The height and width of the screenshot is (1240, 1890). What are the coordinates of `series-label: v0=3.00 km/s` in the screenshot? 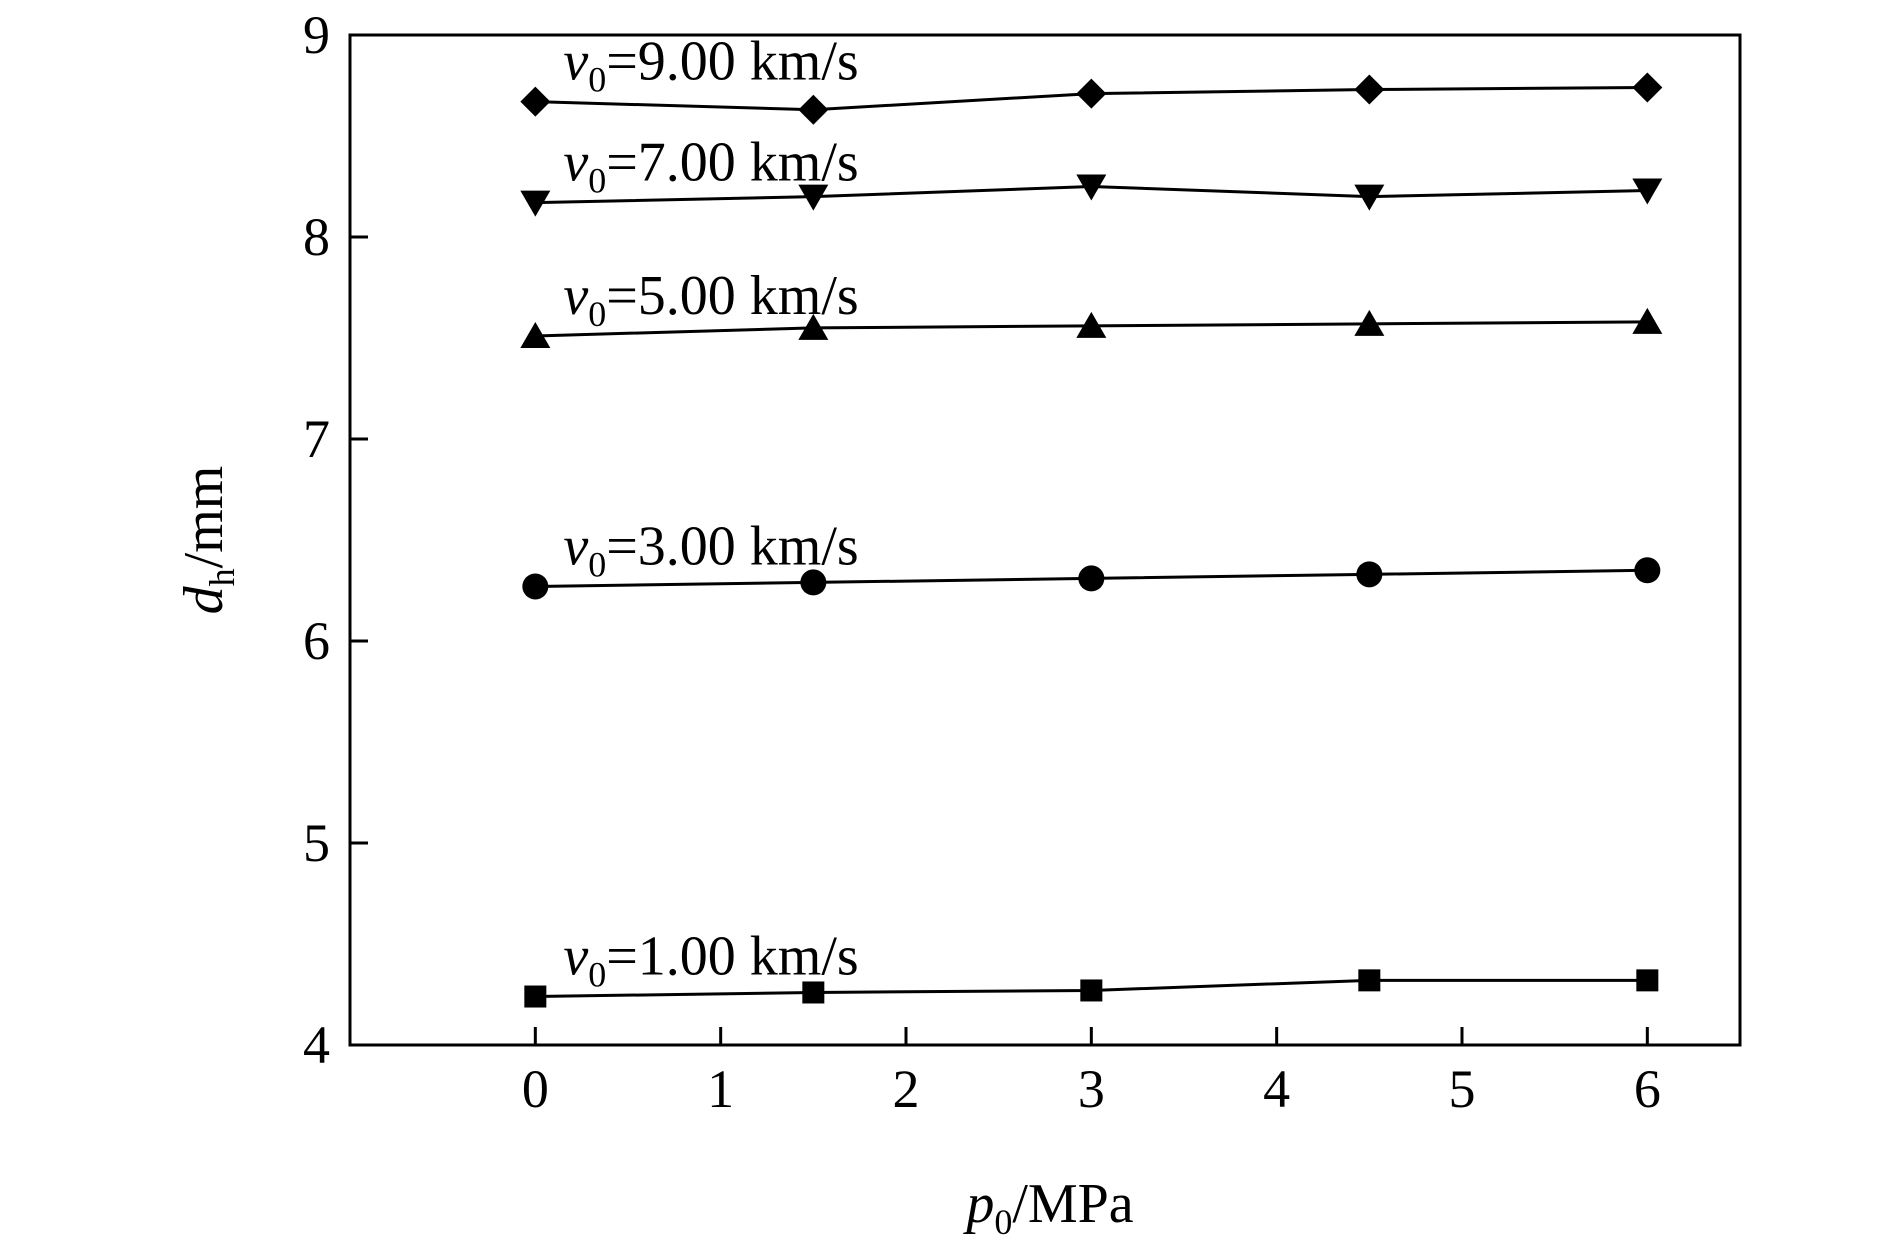 It's located at (710, 549).